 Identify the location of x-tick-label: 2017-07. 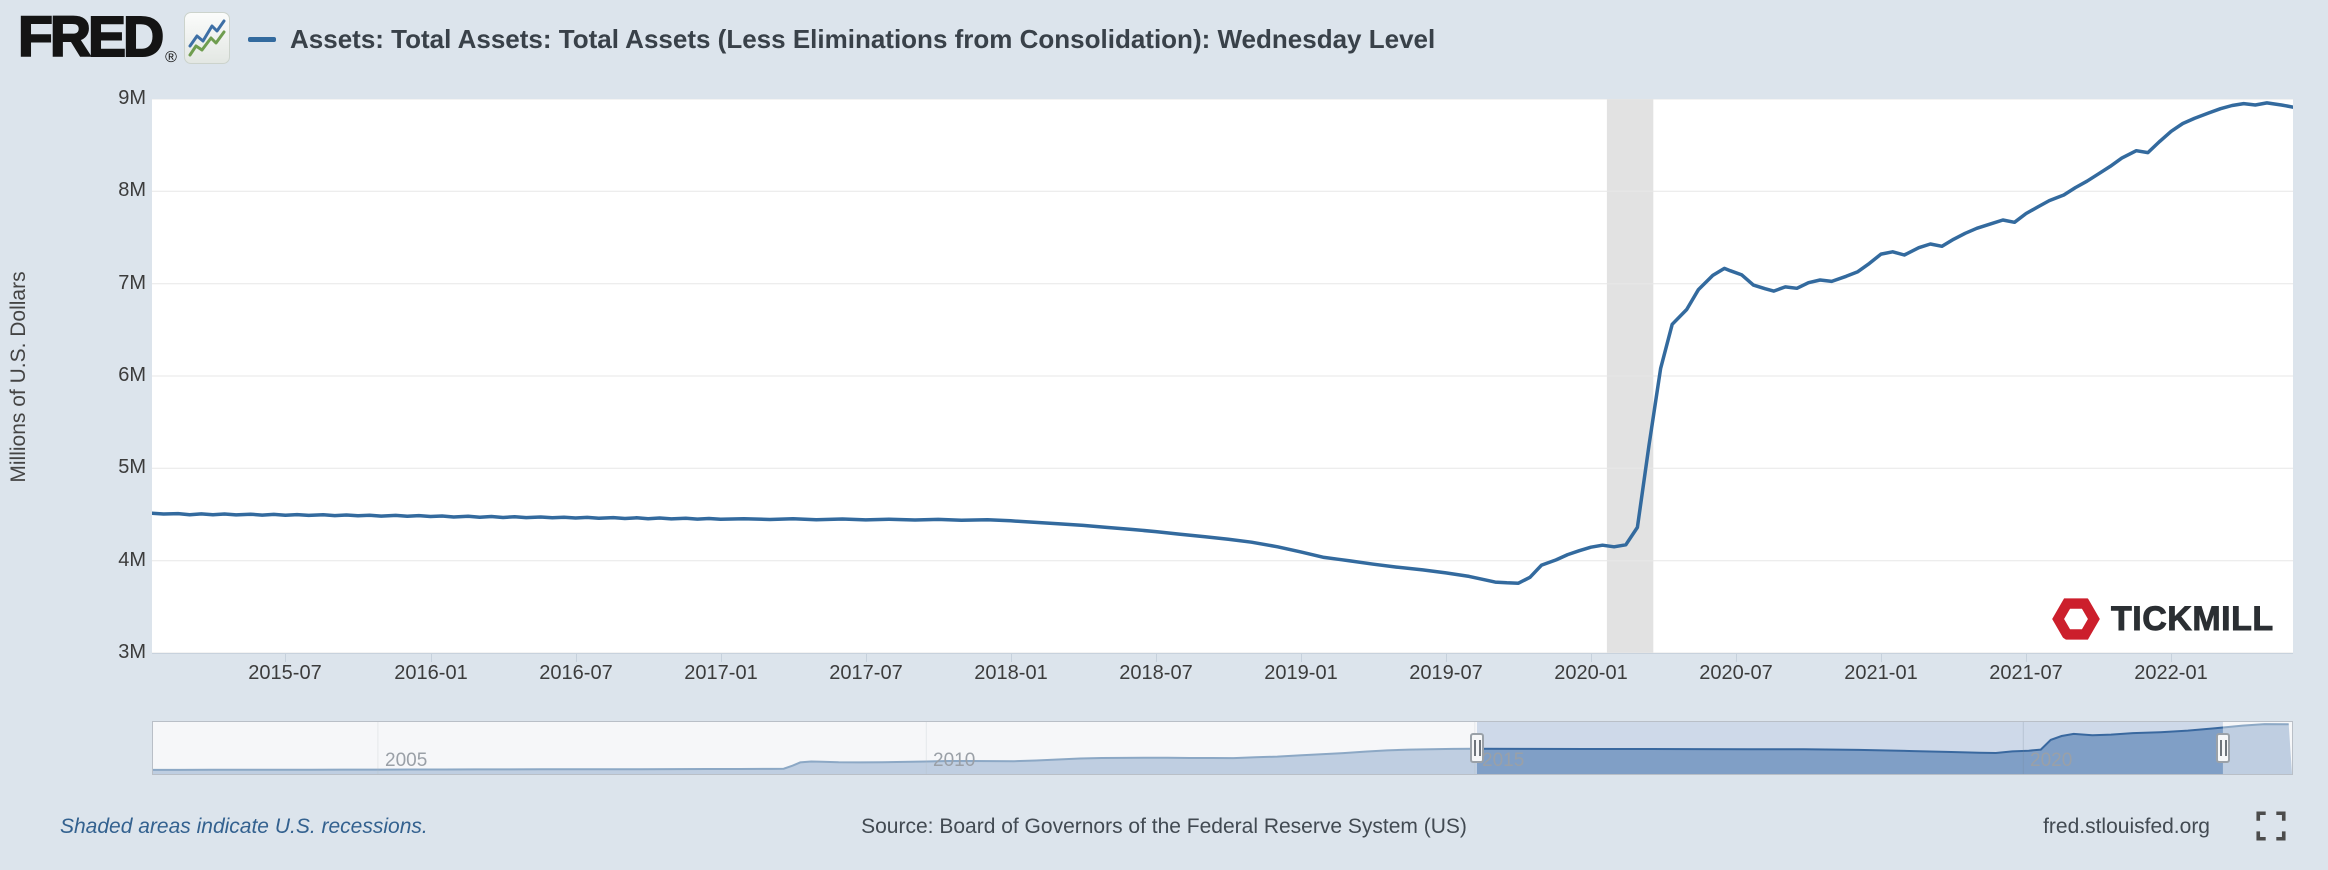
(866, 673).